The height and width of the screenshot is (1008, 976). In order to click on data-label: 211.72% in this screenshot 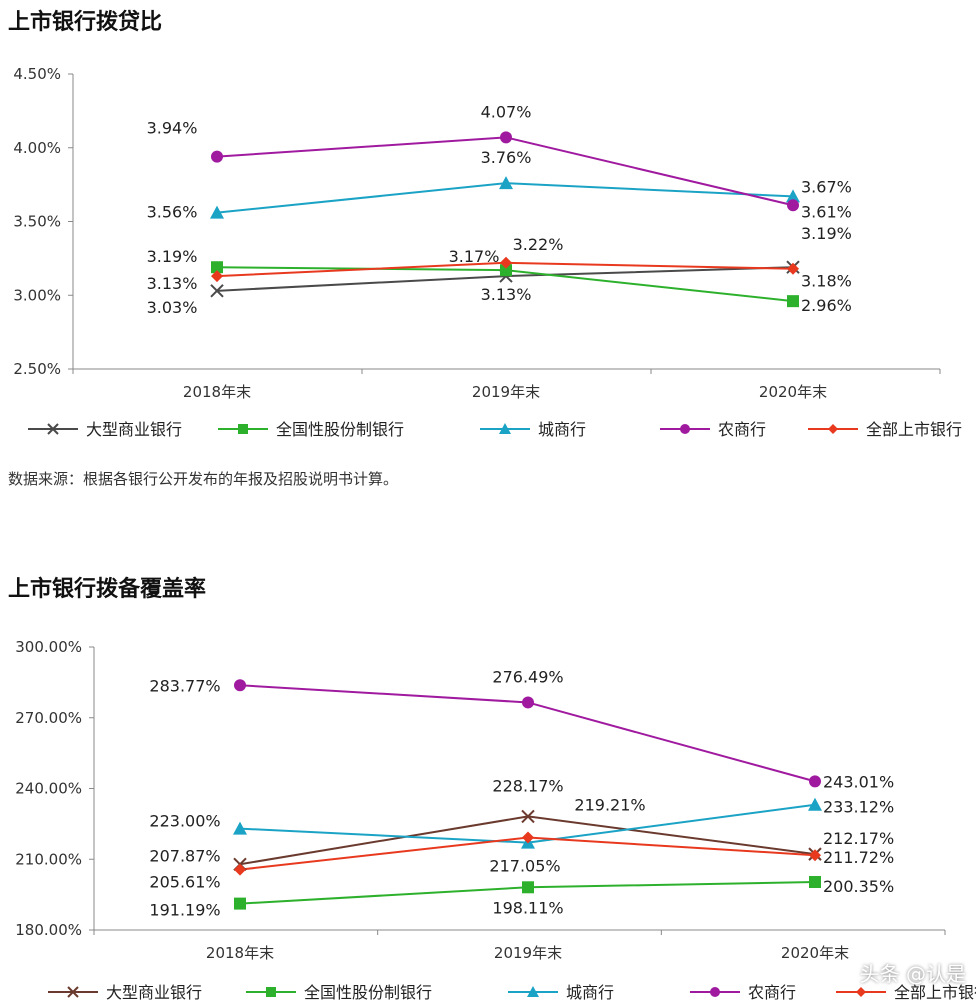, I will do `click(858, 857)`.